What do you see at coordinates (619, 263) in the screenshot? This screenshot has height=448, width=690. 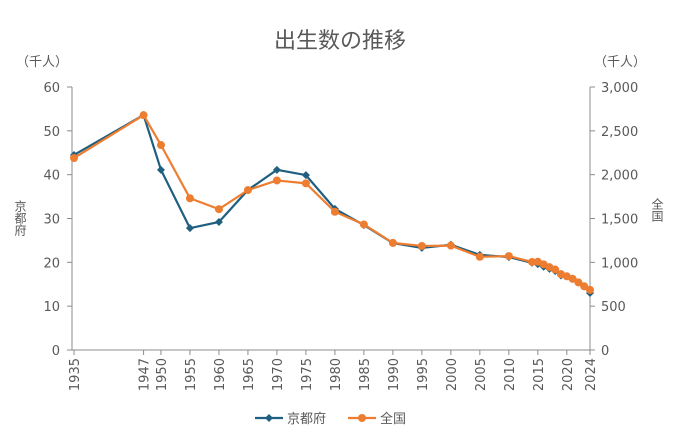 I see `right-tick-label: 1,000` at bounding box center [619, 263].